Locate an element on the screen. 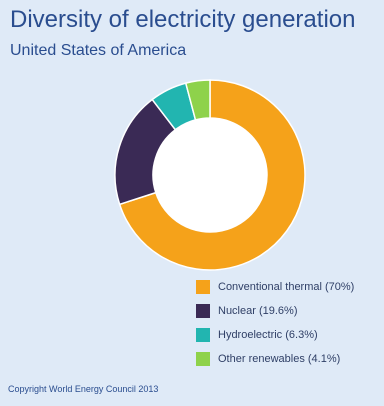 The width and height of the screenshot is (384, 406). legend-item-other-renewables: Other renewables (4.1%) is located at coordinates (275, 359).